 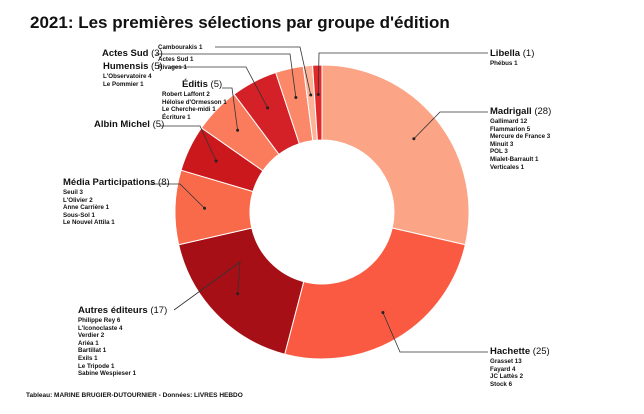 What do you see at coordinates (296, 97) in the screenshot?
I see `leader-dot-actes-sud` at bounding box center [296, 97].